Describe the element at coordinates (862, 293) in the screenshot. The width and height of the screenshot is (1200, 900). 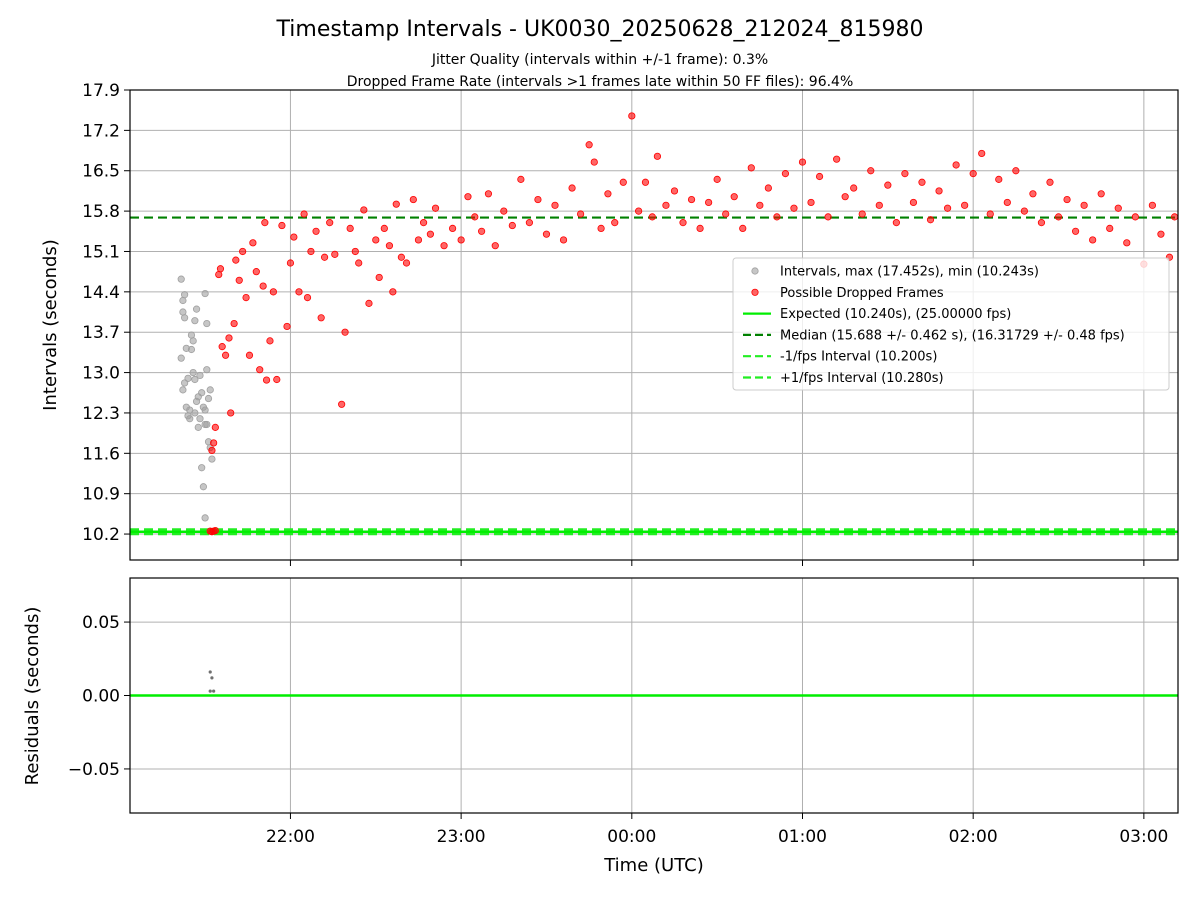
I see `legend-label-1: Possible Dropped Frames` at that location.